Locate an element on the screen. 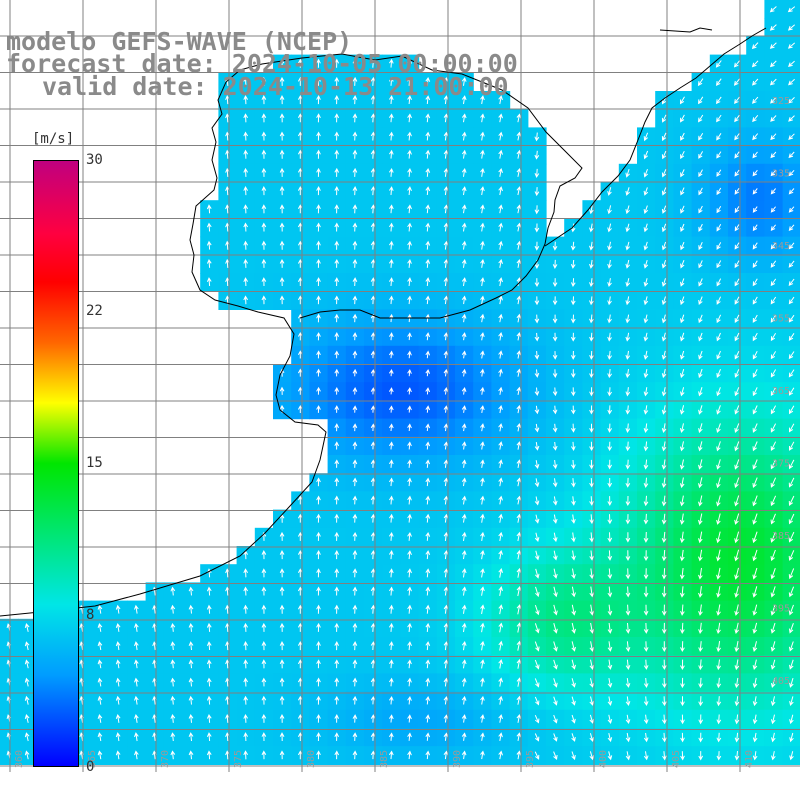 This screenshot has width=800, height=800. colorbar-tick-22: 22 is located at coordinates (94, 311).